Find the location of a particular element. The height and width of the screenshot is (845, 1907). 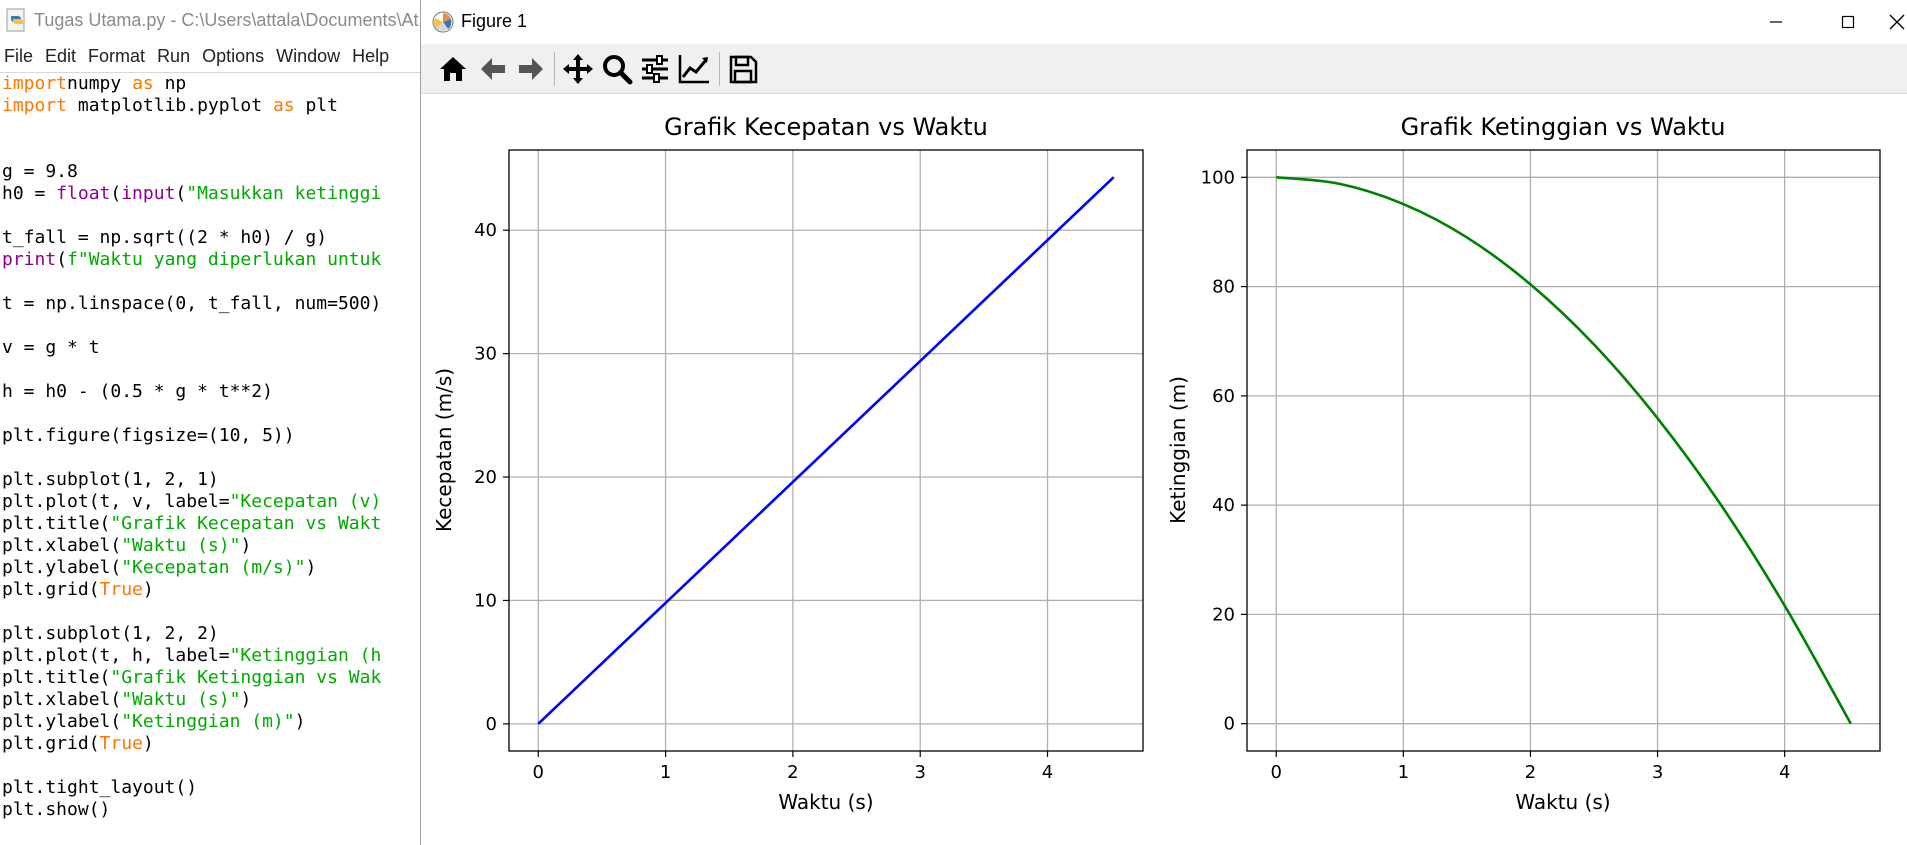

code-token: True is located at coordinates (121, 589).